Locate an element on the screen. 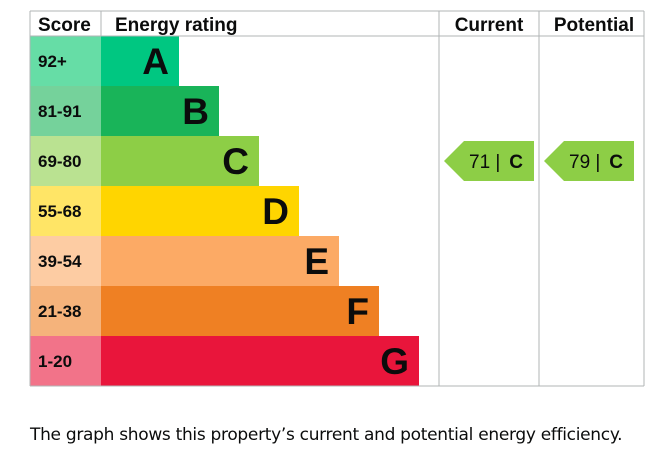 This screenshot has width=671, height=454. score-cell-a is located at coordinates (65, 61).